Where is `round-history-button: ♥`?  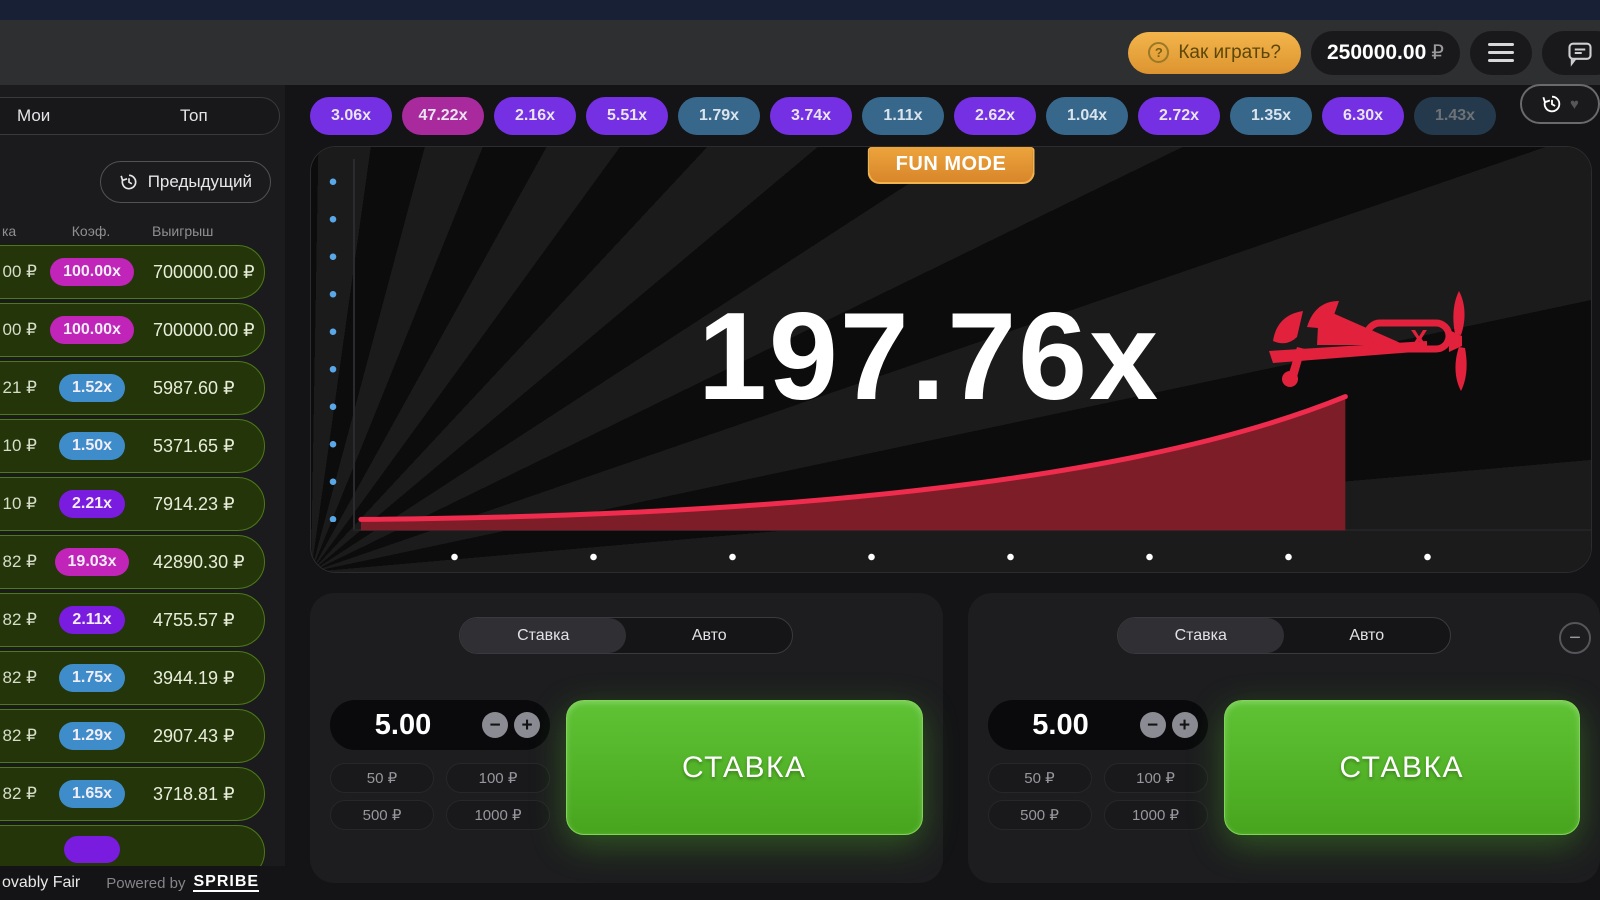 round-history-button: ♥ is located at coordinates (1560, 104).